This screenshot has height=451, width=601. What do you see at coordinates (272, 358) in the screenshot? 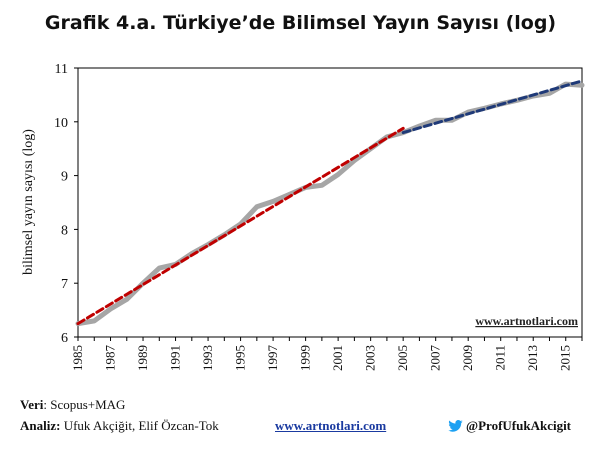
I see `x-tick-label: 1997` at bounding box center [272, 358].